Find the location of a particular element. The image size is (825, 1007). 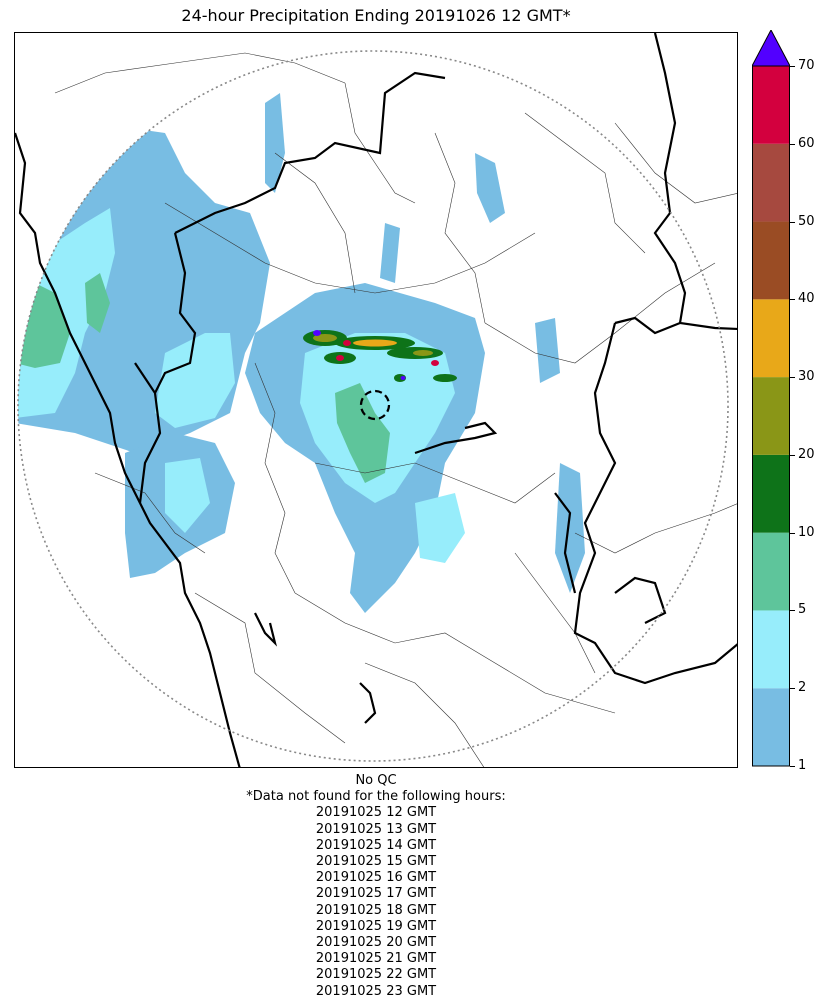

precip-streak-north2 is located at coordinates (490, 188).